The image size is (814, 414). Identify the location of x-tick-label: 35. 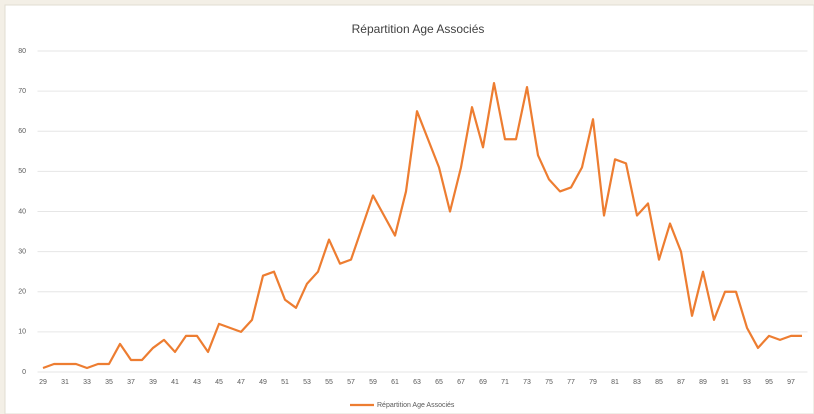
(109, 382).